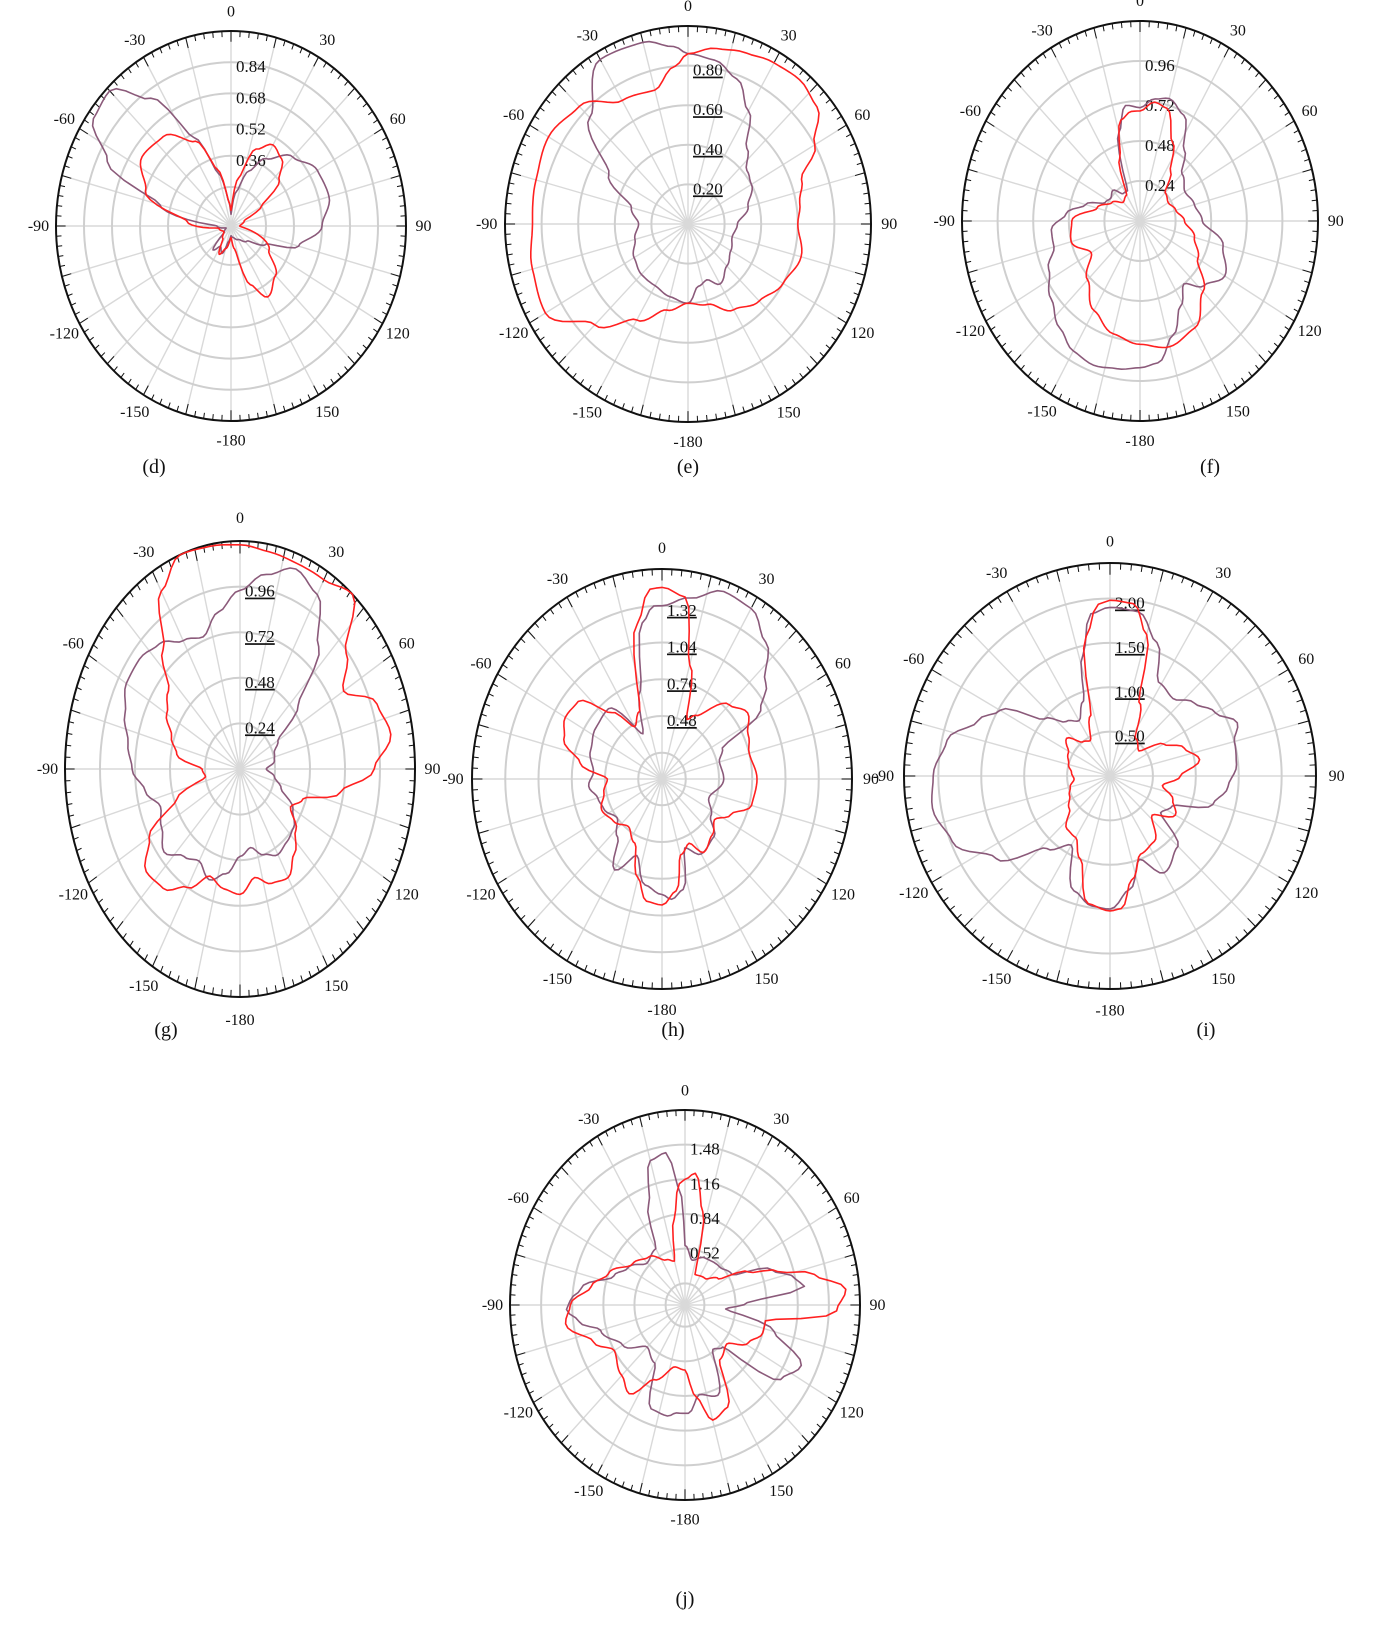  I want to click on angle-tick-label: -150, so click(557, 979).